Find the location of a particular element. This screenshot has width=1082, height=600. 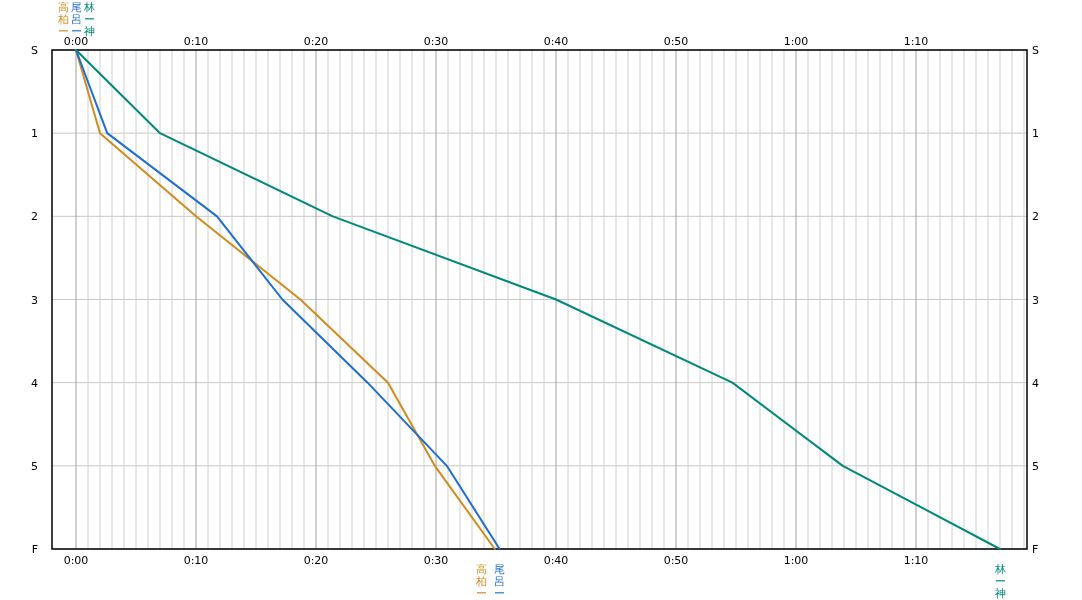

y2-tick-label: F is located at coordinates (1035, 549).